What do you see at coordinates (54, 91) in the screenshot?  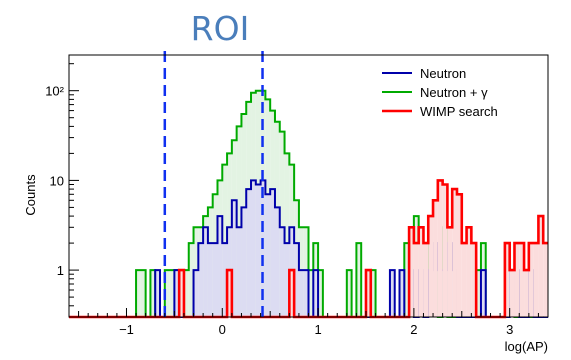 I see `y-tick-label: 10²` at bounding box center [54, 91].